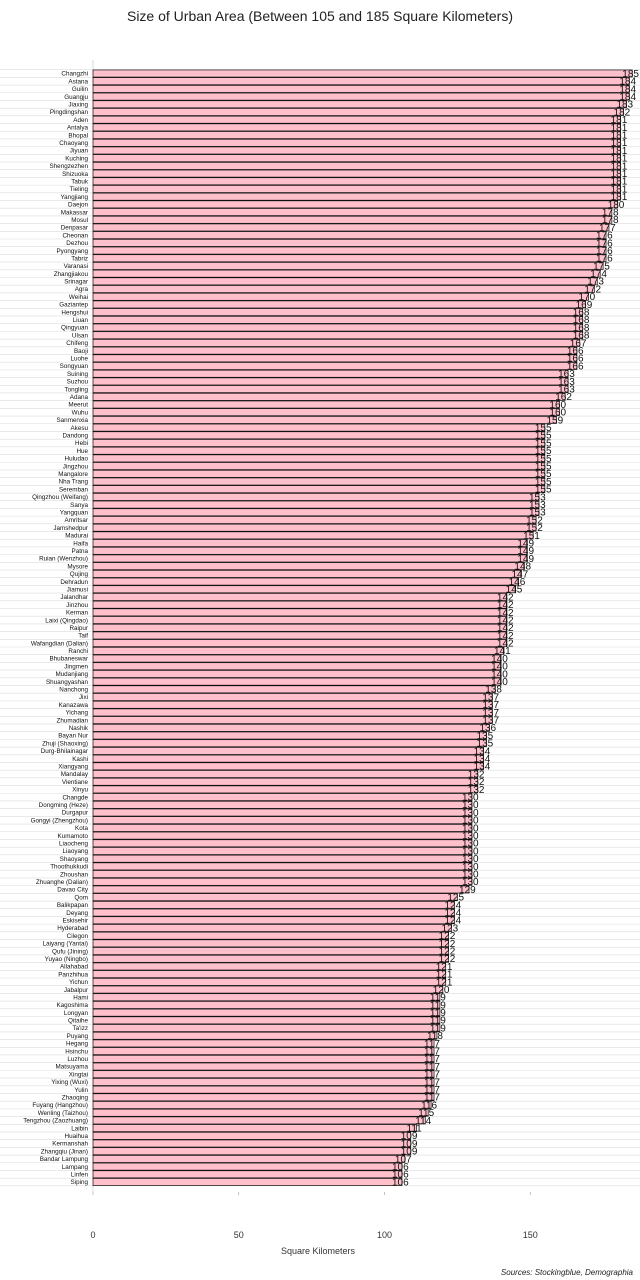 The height and width of the screenshot is (1280, 640). I want to click on category-label: Shengzezhen, so click(68, 166).